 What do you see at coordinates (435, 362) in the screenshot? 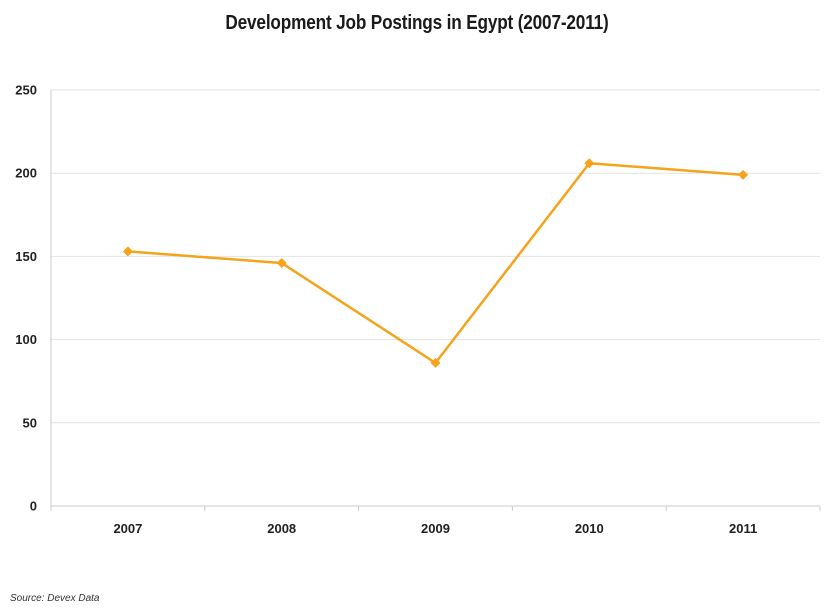
I see `data-point-2009` at bounding box center [435, 362].